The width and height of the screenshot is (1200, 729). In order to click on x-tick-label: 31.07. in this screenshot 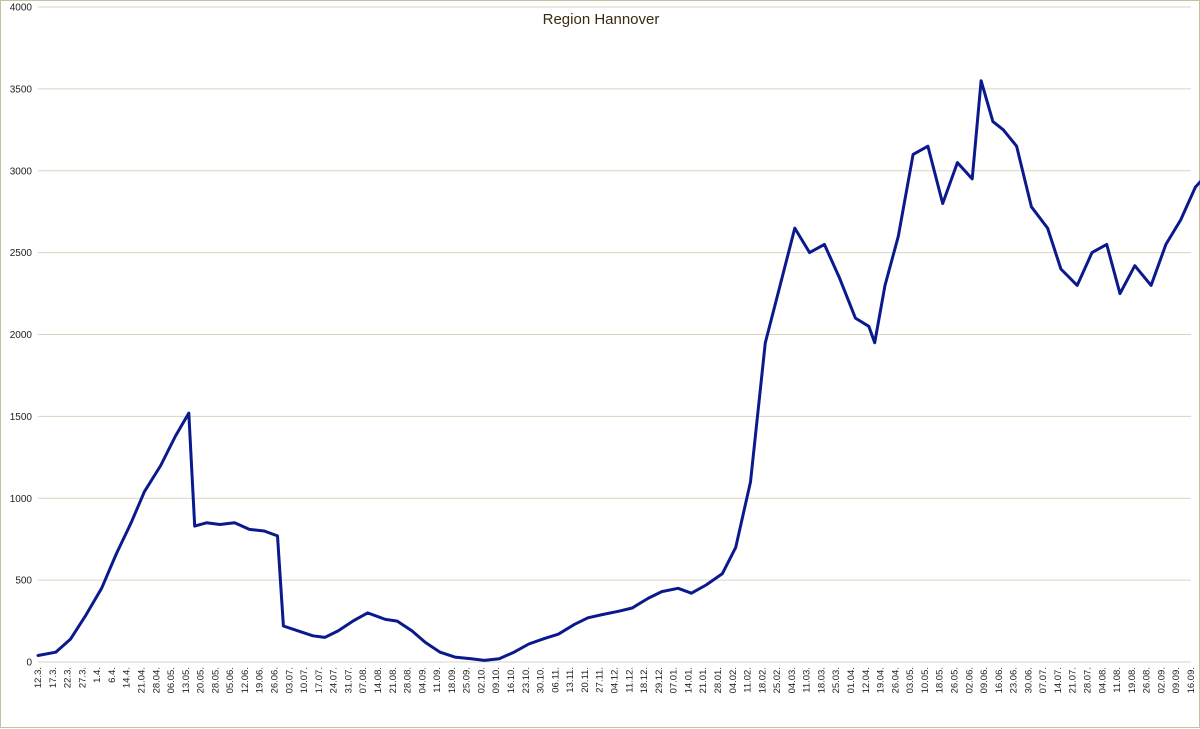, I will do `click(348, 680)`.